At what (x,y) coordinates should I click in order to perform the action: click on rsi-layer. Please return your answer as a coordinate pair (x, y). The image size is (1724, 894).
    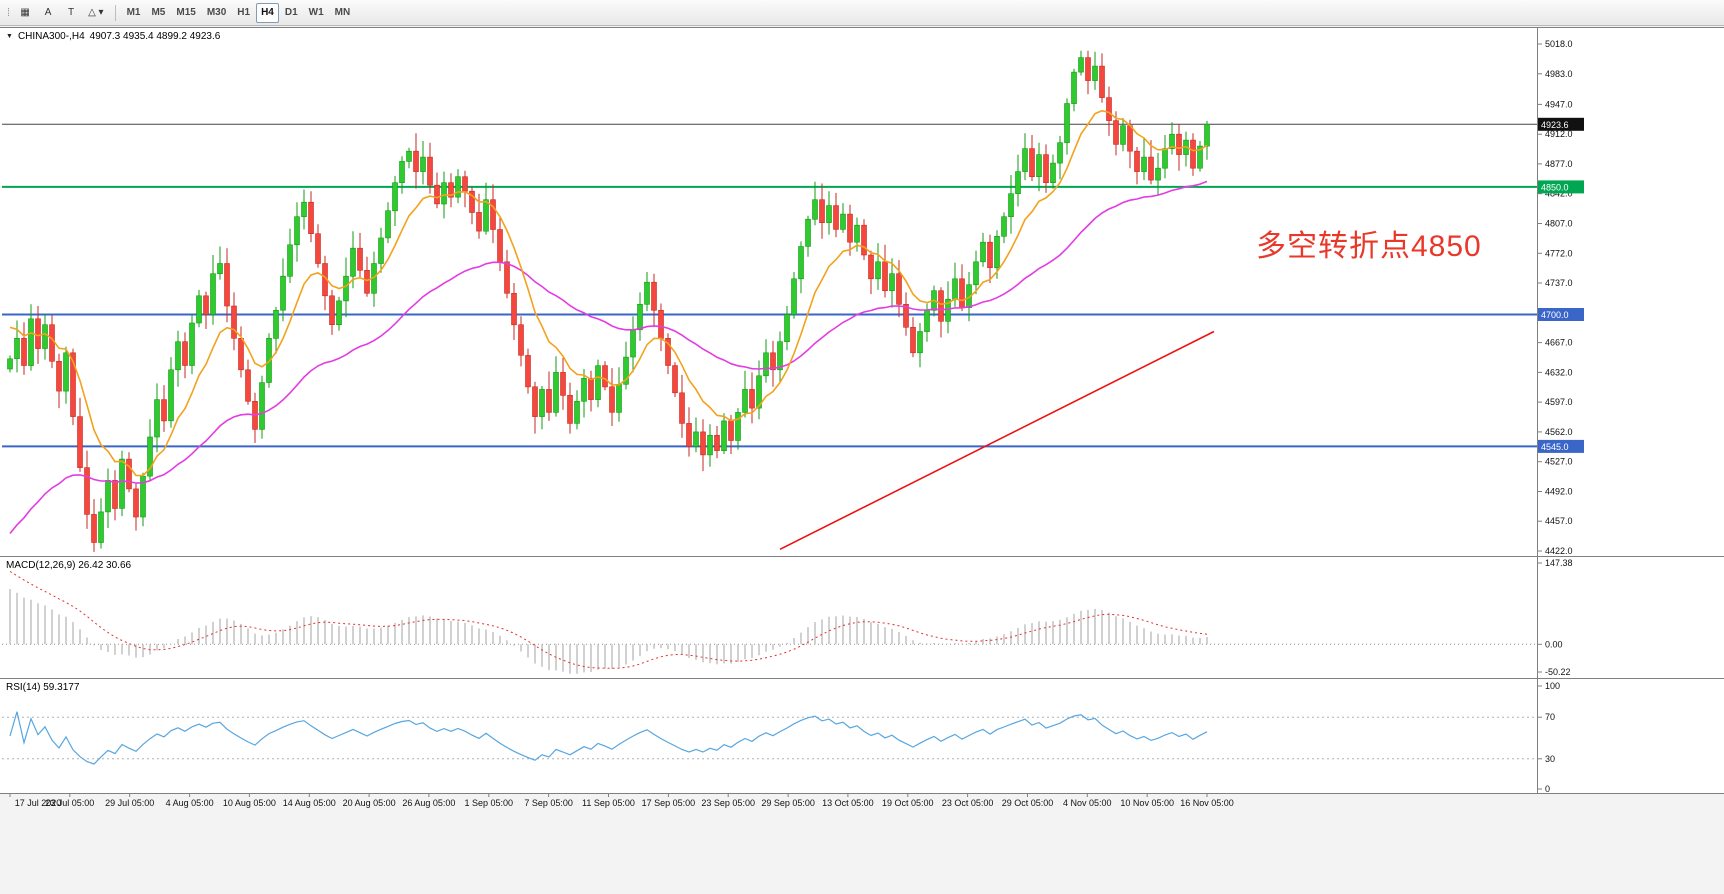
    Looking at the image, I should click on (769, 738).